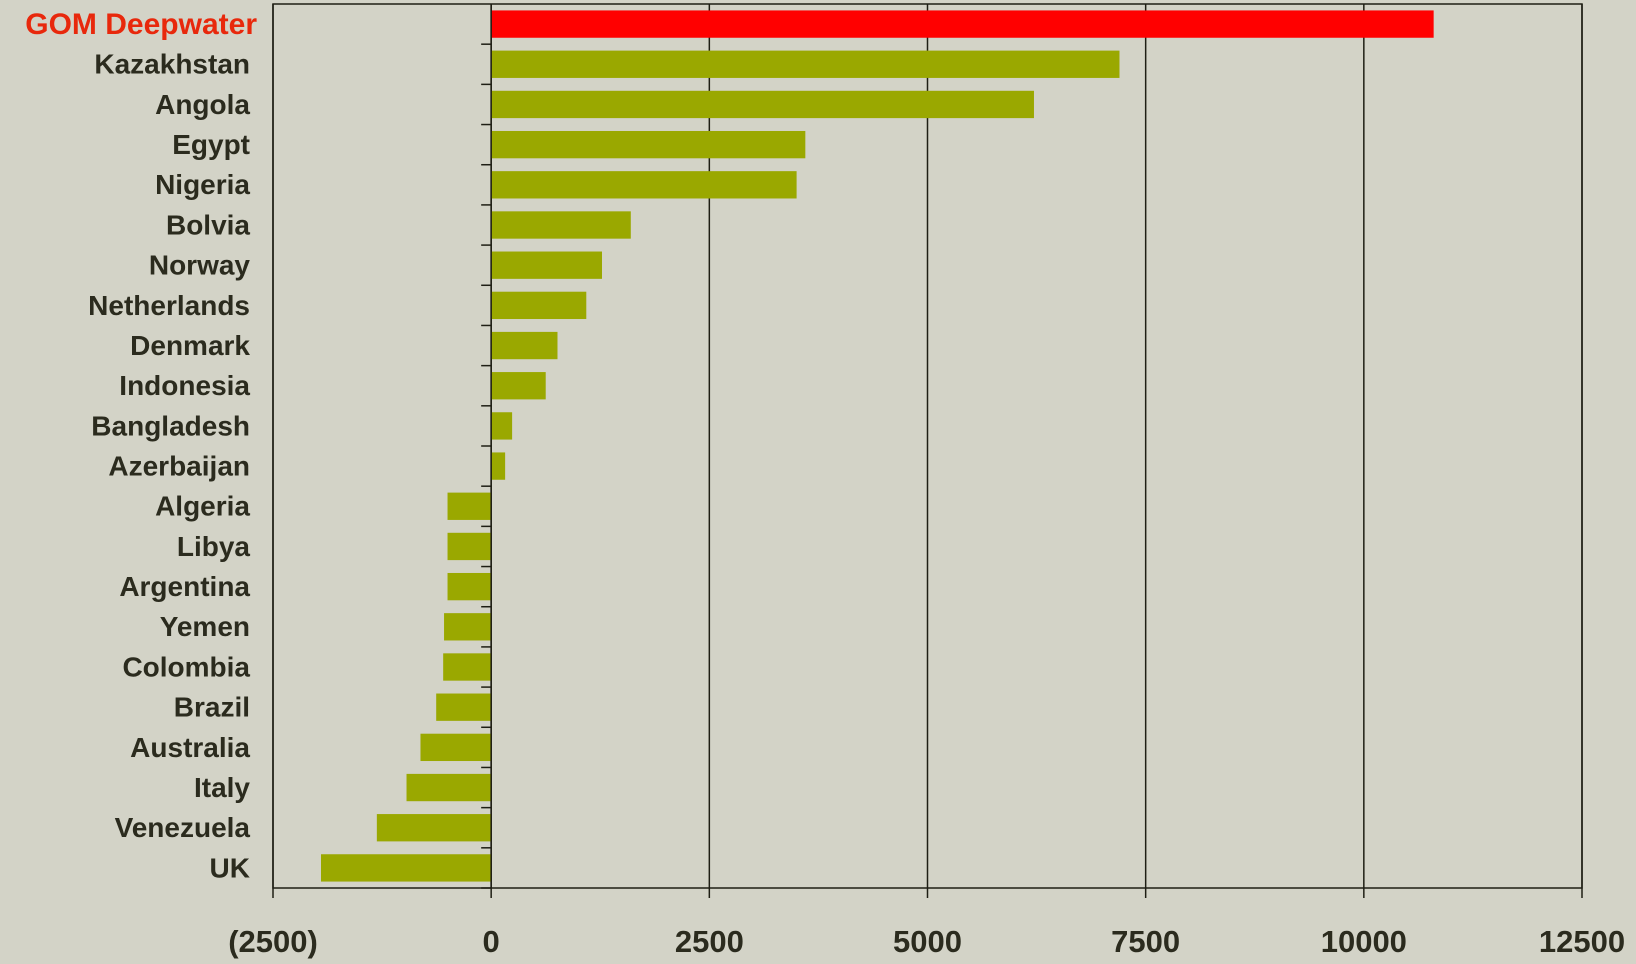 The image size is (1636, 964). What do you see at coordinates (184, 385) in the screenshot?
I see `category-label: Indonesia` at bounding box center [184, 385].